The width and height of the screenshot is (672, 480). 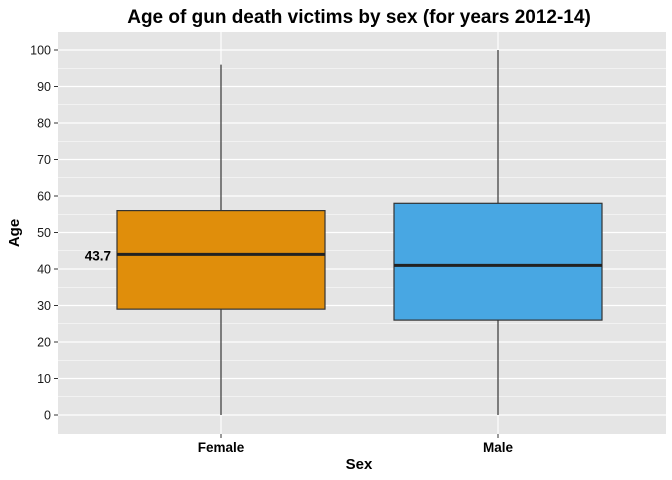 What do you see at coordinates (44, 343) in the screenshot?
I see `y-tick-label: 20` at bounding box center [44, 343].